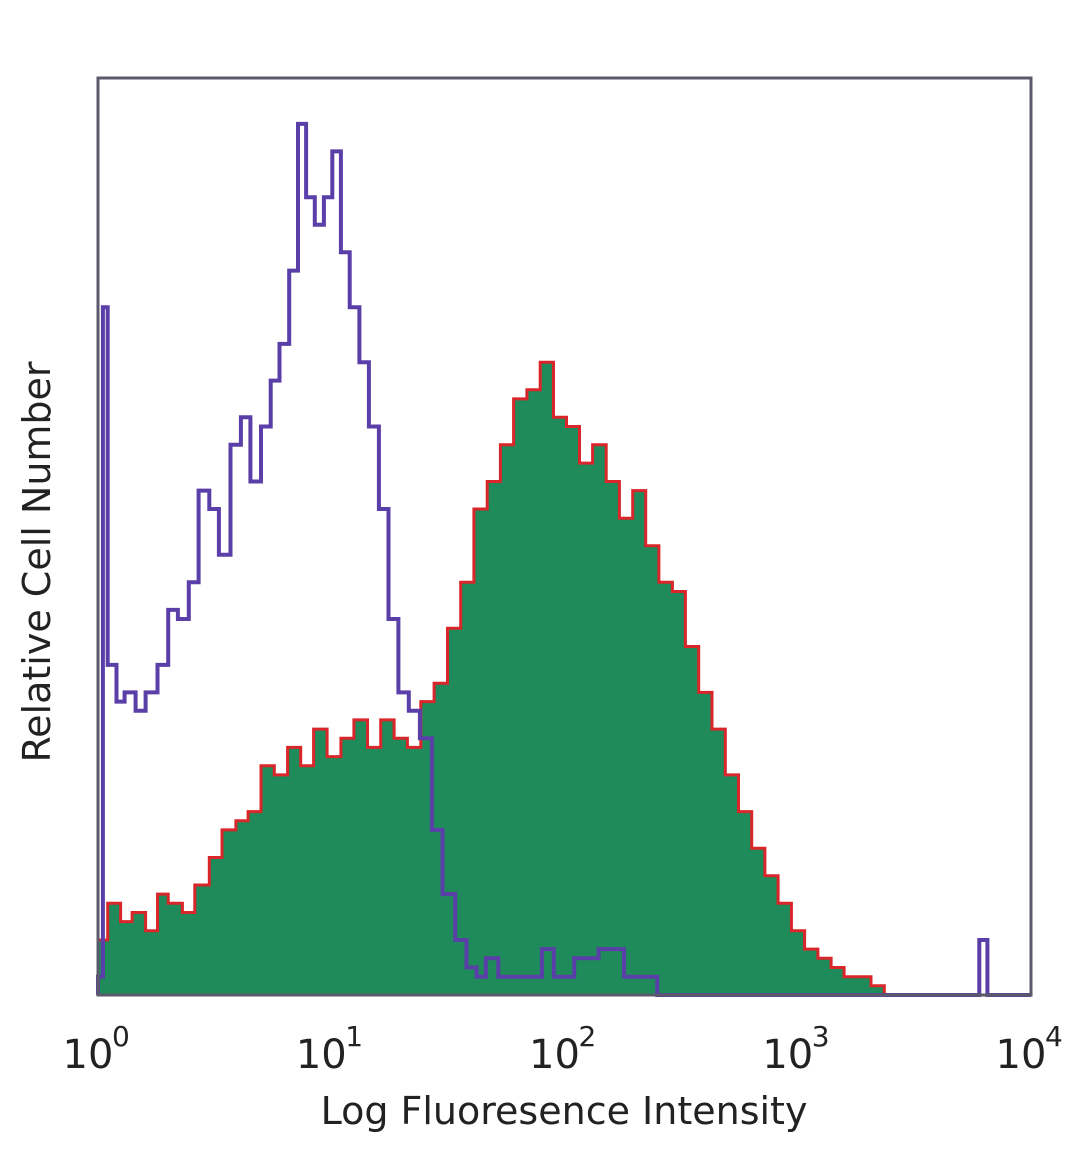 The width and height of the screenshot is (1080, 1169). Describe the element at coordinates (821, 1036) in the screenshot. I see `x-tick-exponent: 3` at that location.